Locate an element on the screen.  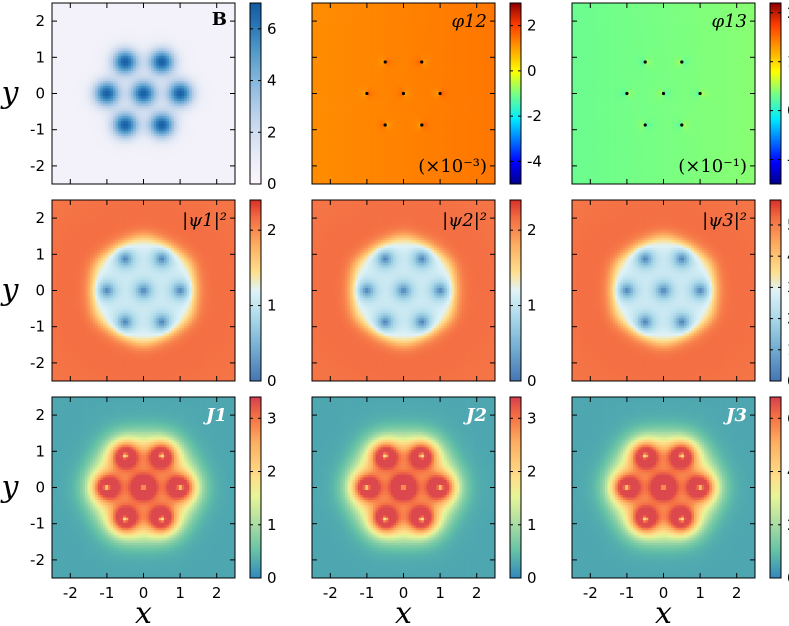
panel-multiplier: (×10⁻³) is located at coordinates (452, 166).